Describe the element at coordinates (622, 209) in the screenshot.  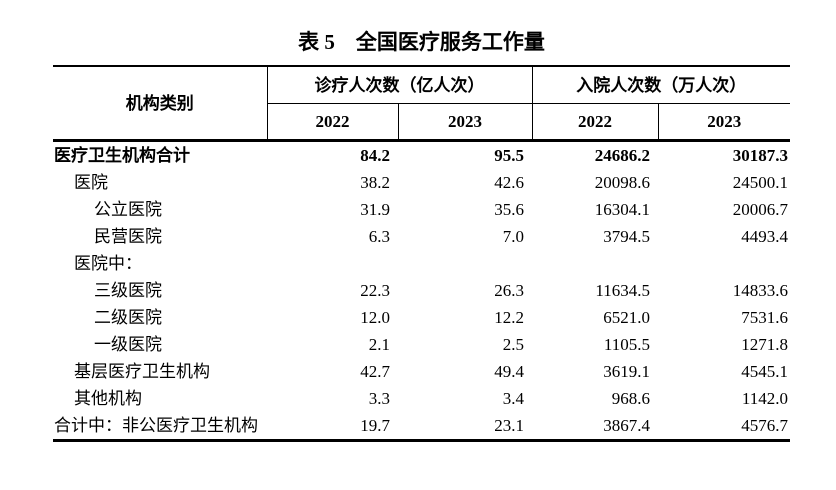
I see `cell-value: 16304.1` at that location.